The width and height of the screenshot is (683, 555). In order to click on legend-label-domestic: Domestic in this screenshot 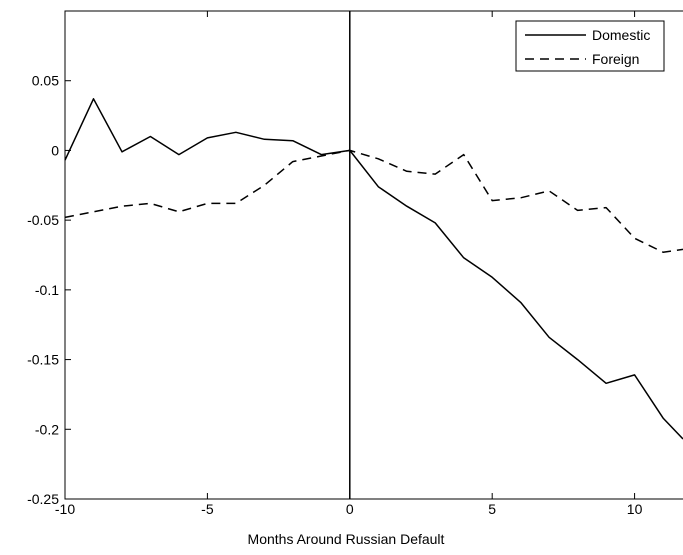, I will do `click(621, 35)`.